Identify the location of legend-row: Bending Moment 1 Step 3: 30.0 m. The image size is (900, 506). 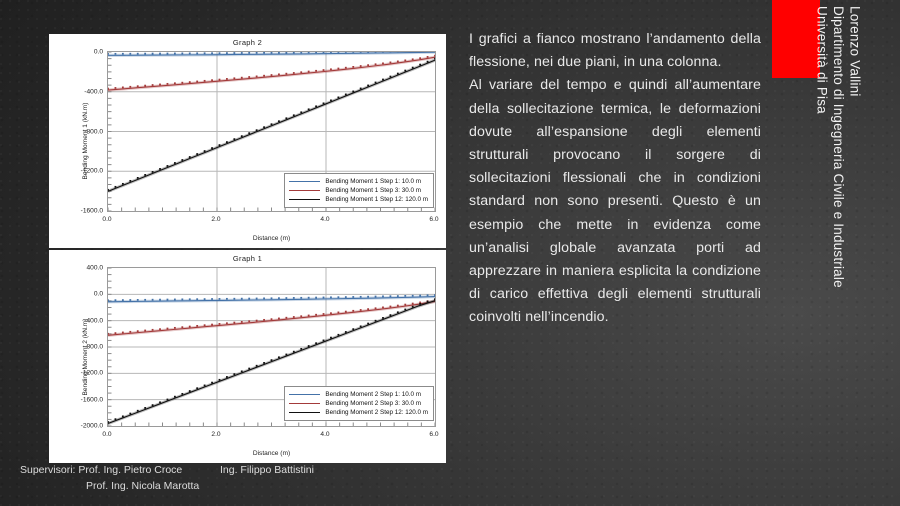
(358, 190).